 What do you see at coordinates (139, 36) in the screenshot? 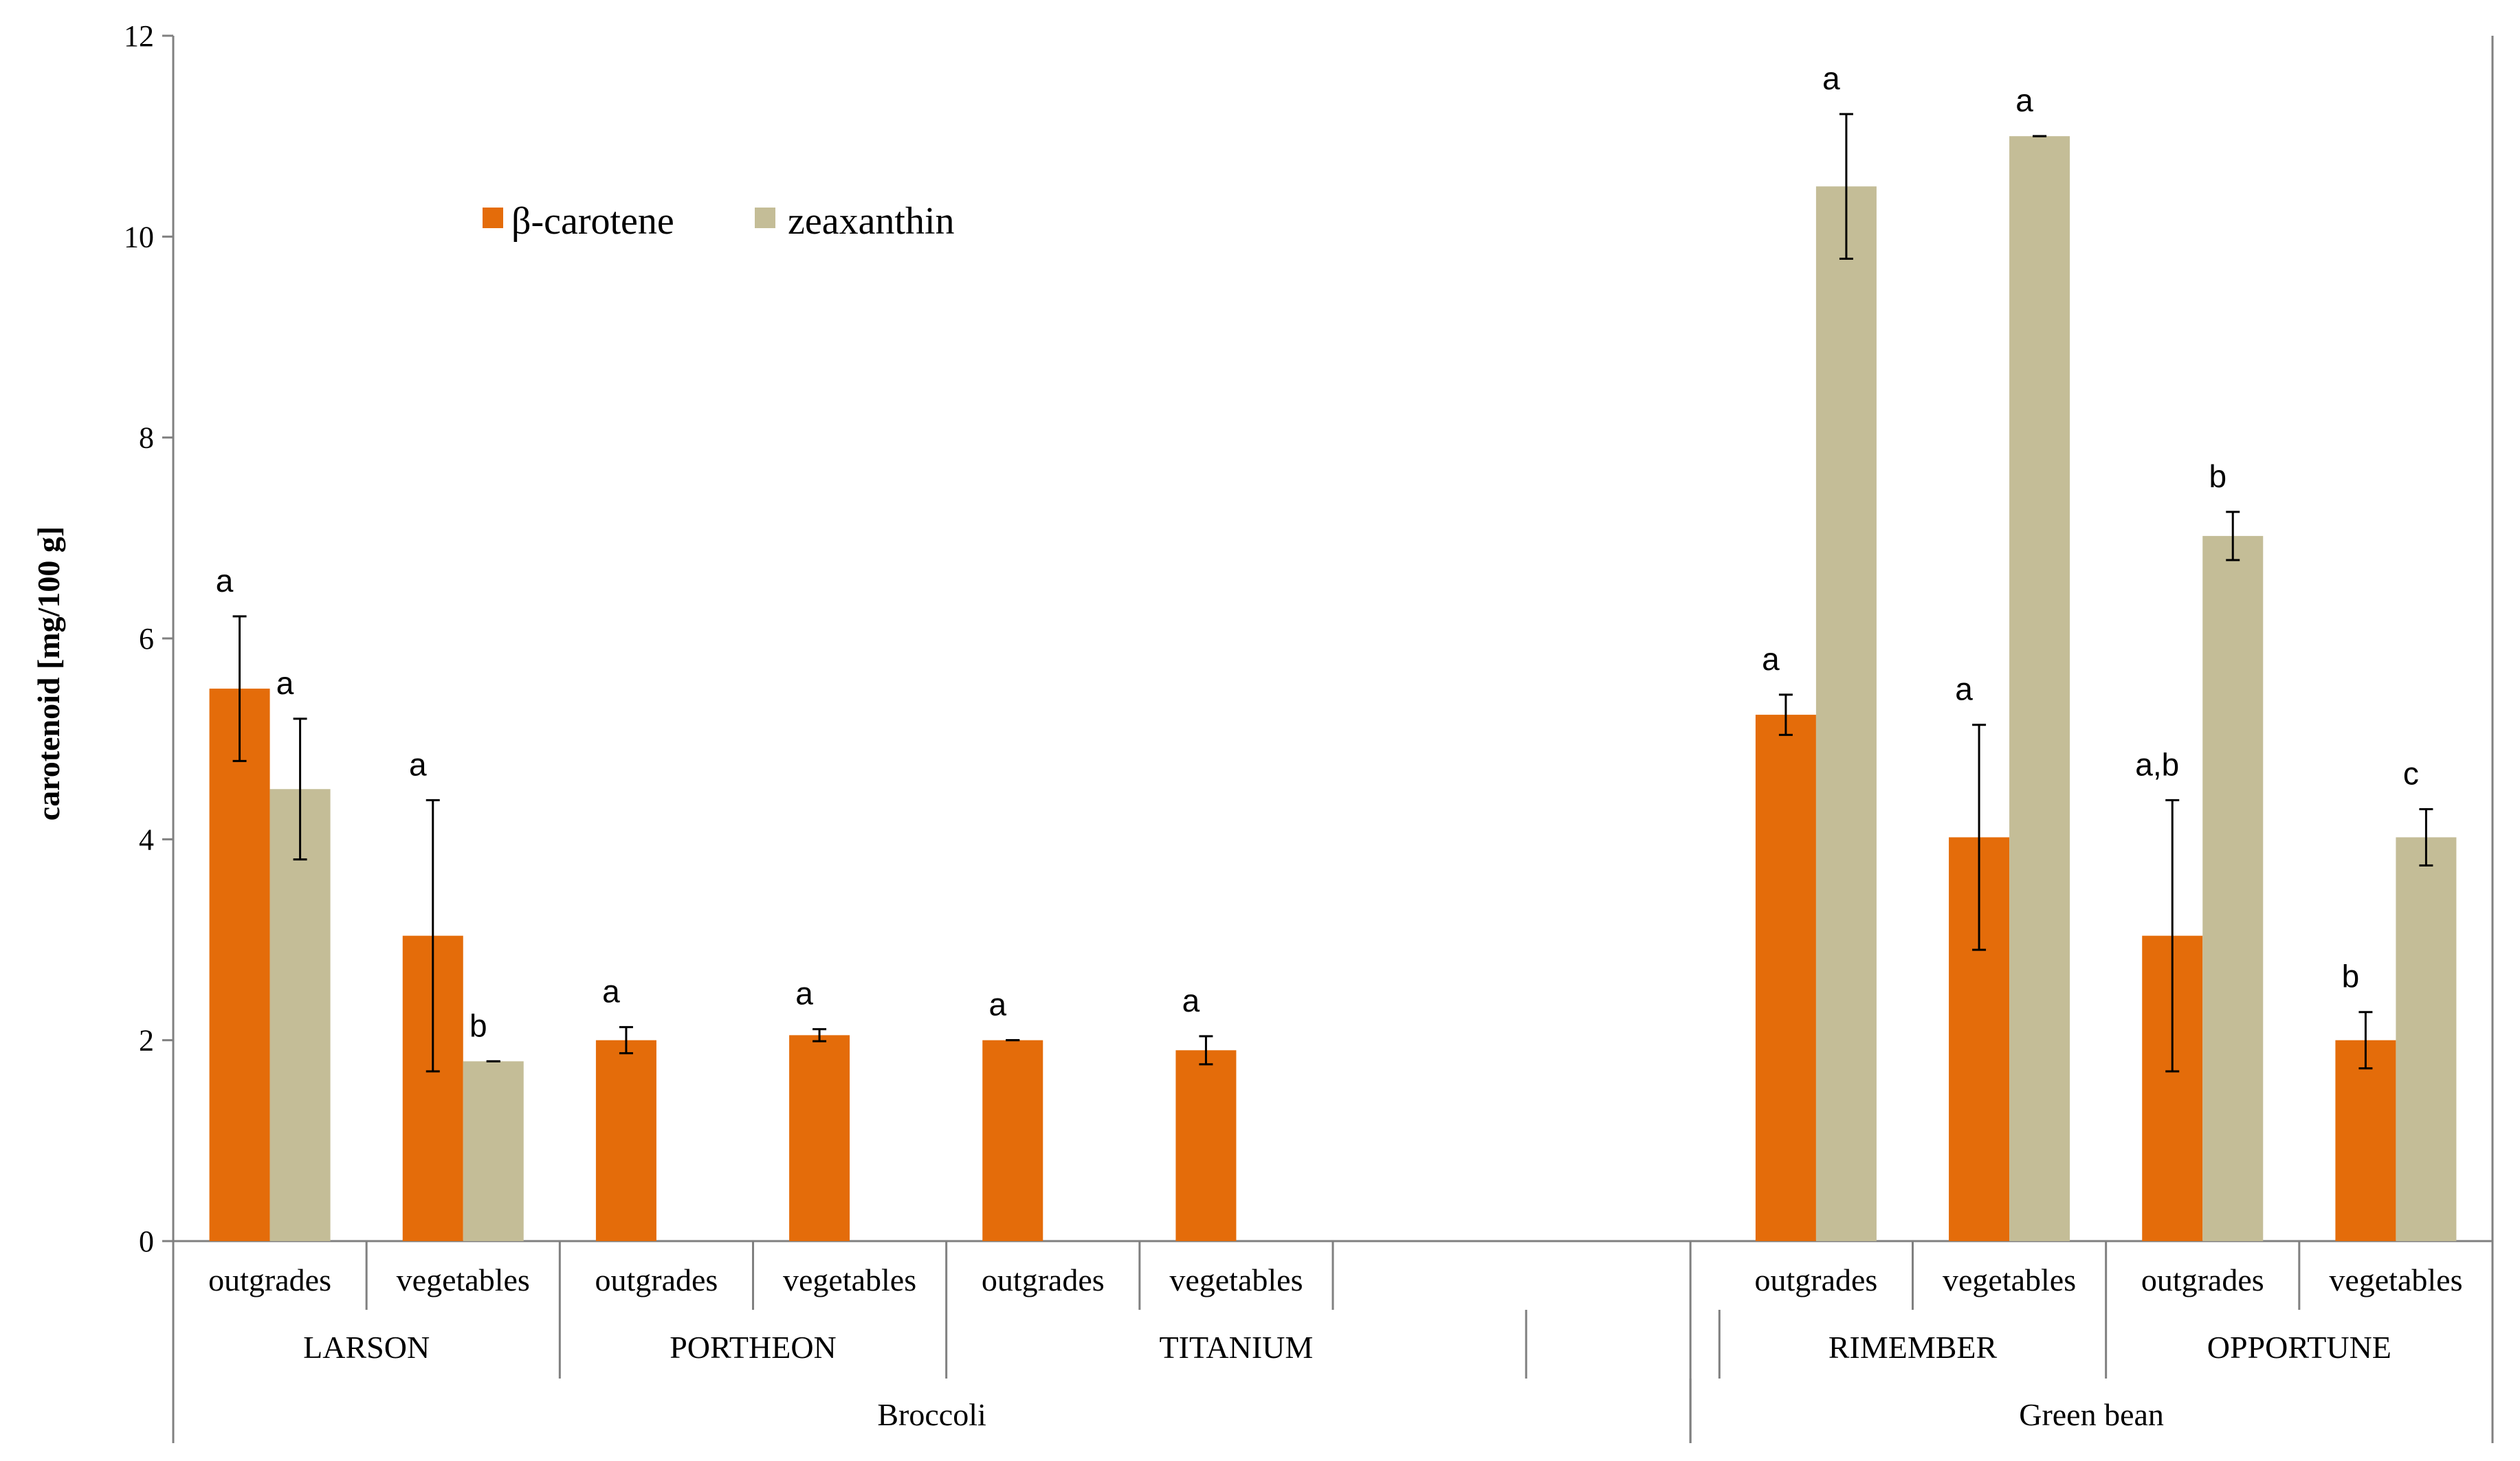
I see `y-tick-label: 12` at bounding box center [139, 36].